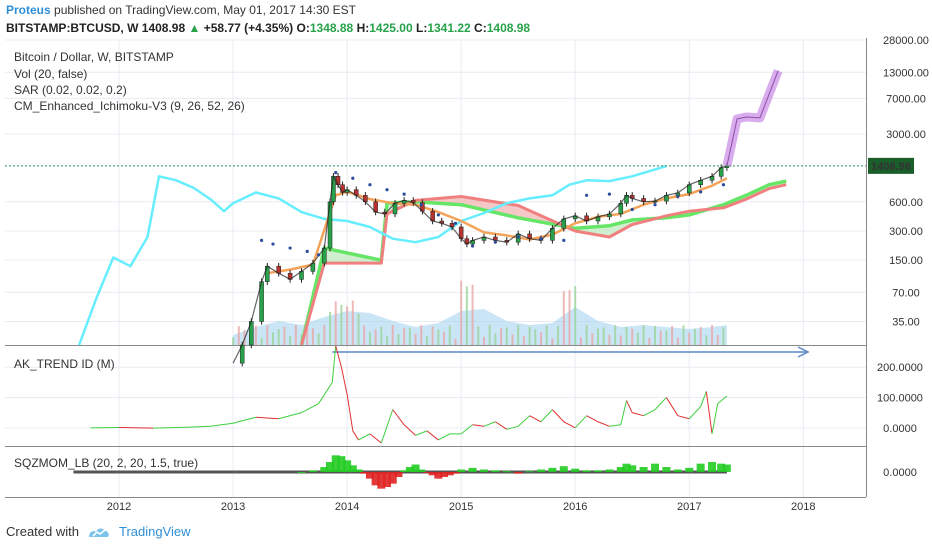 The image size is (932, 550). What do you see at coordinates (119, 507) in the screenshot?
I see `x-tick-label: 2012` at bounding box center [119, 507].